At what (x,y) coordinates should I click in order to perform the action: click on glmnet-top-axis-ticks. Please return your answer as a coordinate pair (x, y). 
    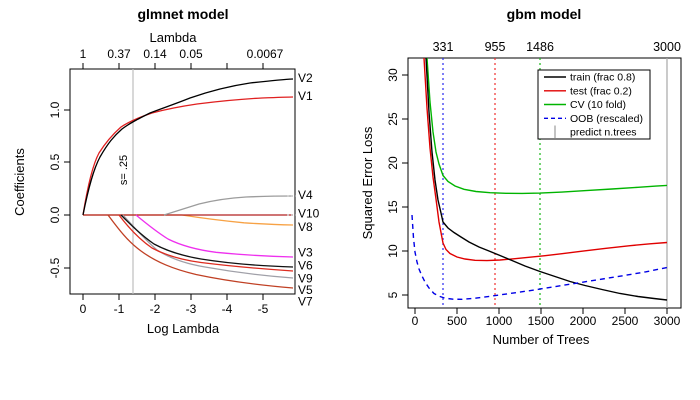
    Looking at the image, I should click on (173, 66).